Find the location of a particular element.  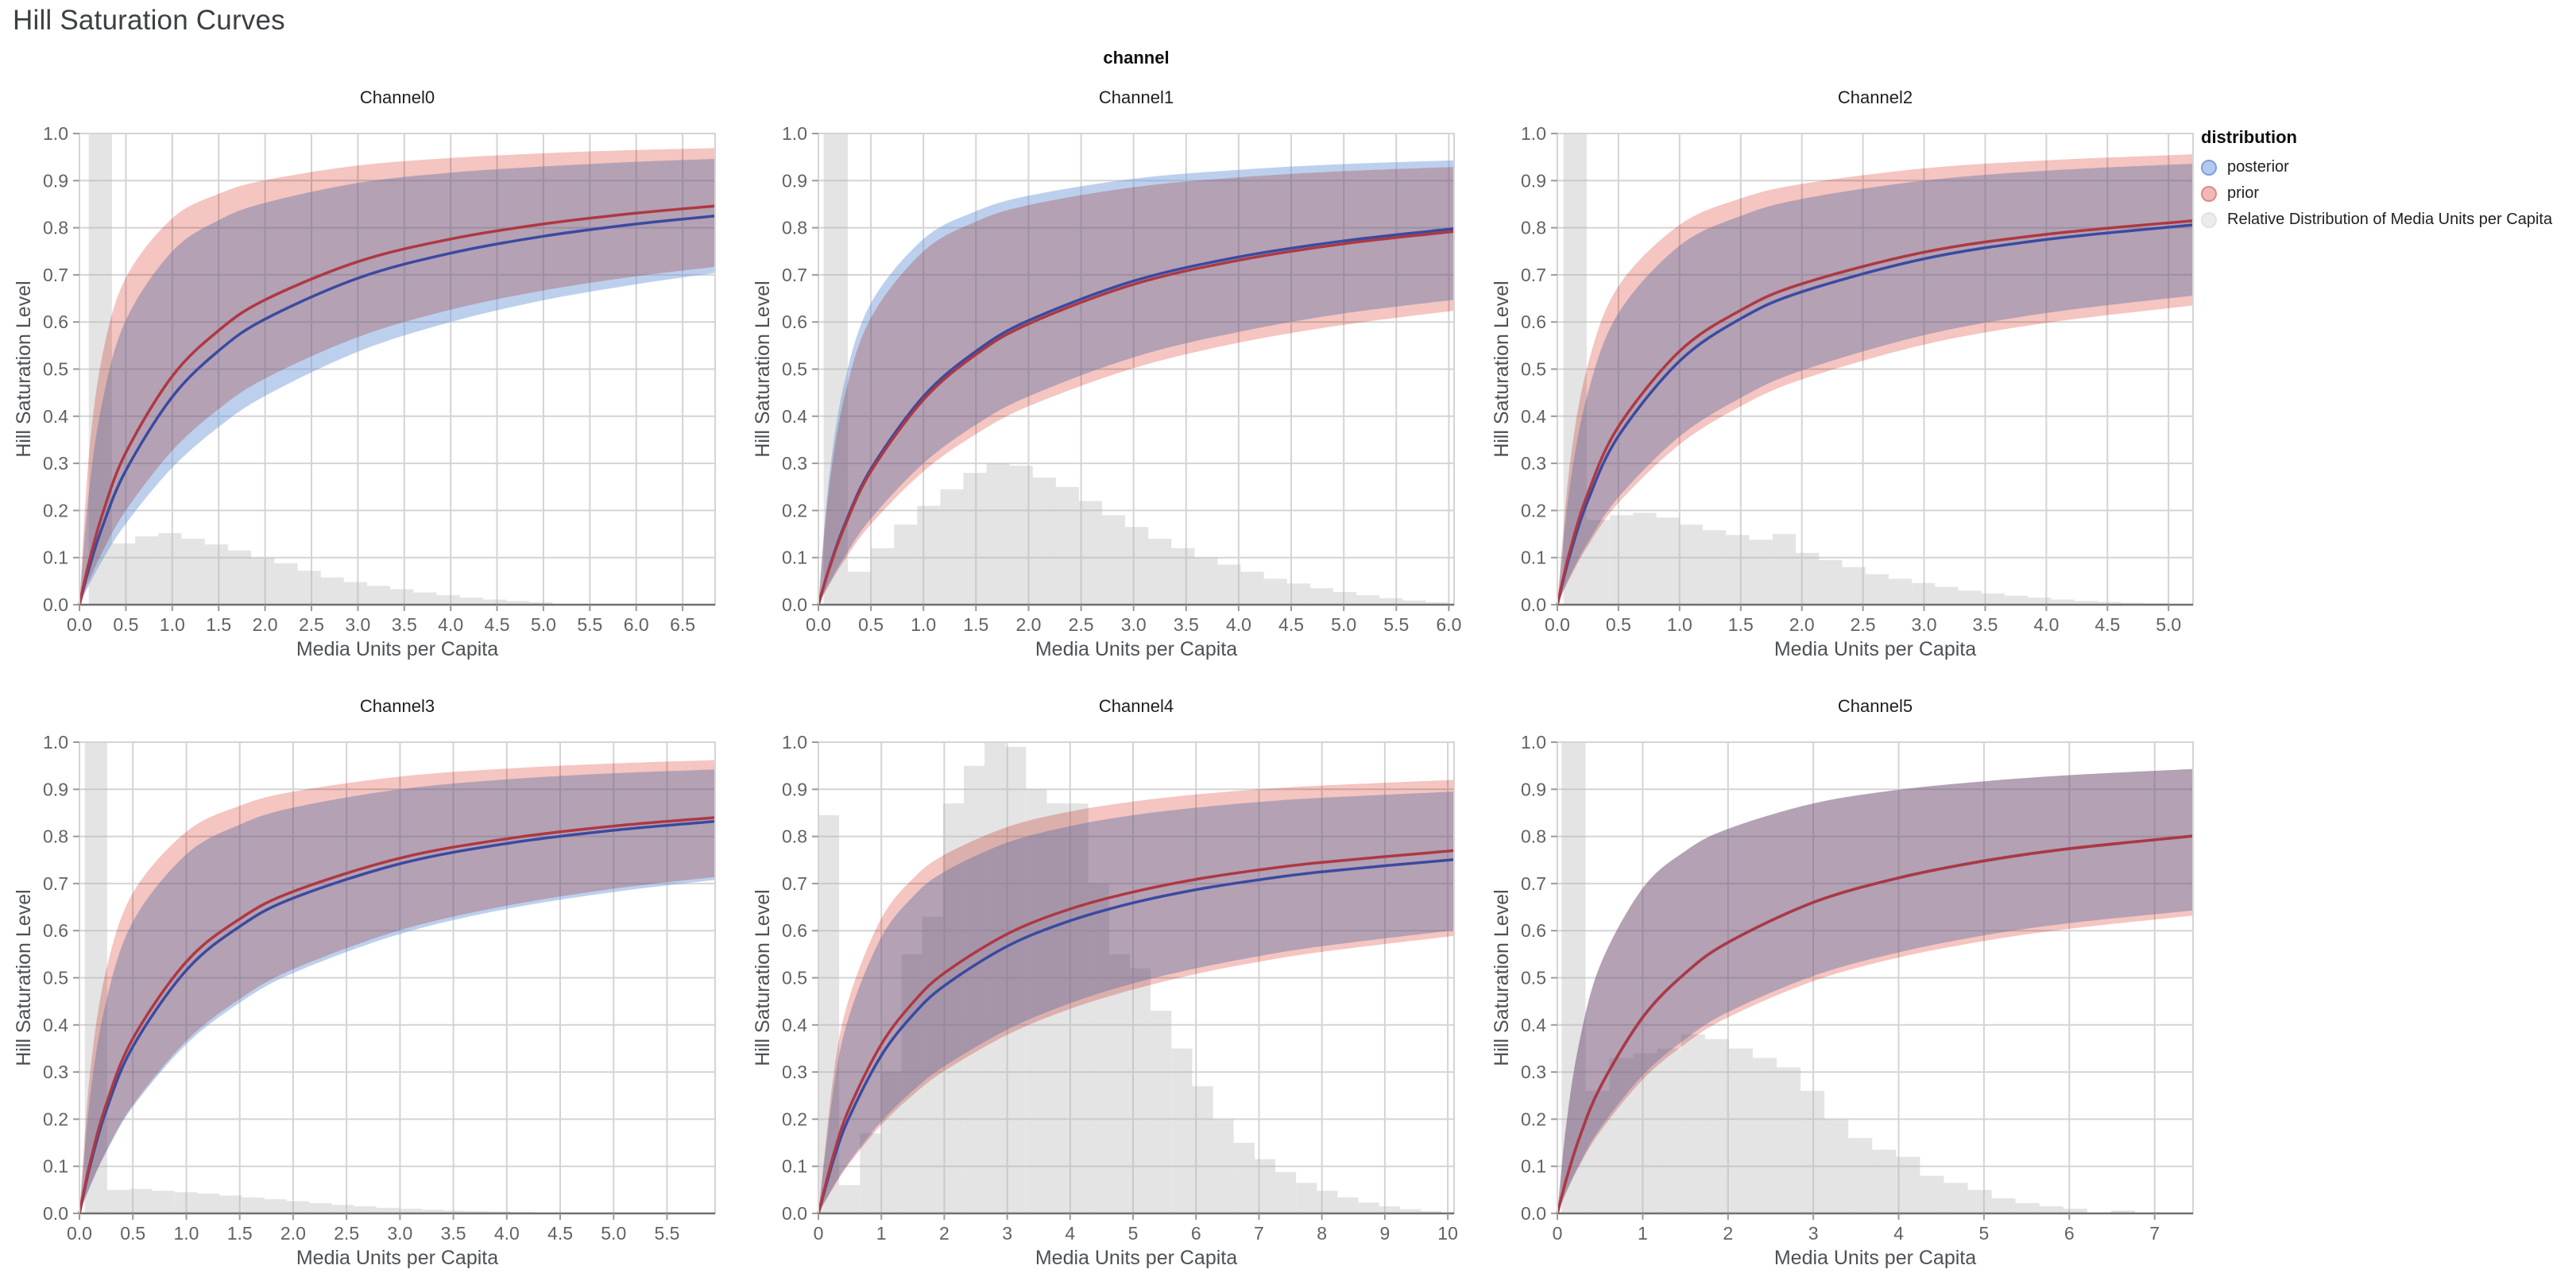

subplot-title: Channel1 is located at coordinates (1136, 97).